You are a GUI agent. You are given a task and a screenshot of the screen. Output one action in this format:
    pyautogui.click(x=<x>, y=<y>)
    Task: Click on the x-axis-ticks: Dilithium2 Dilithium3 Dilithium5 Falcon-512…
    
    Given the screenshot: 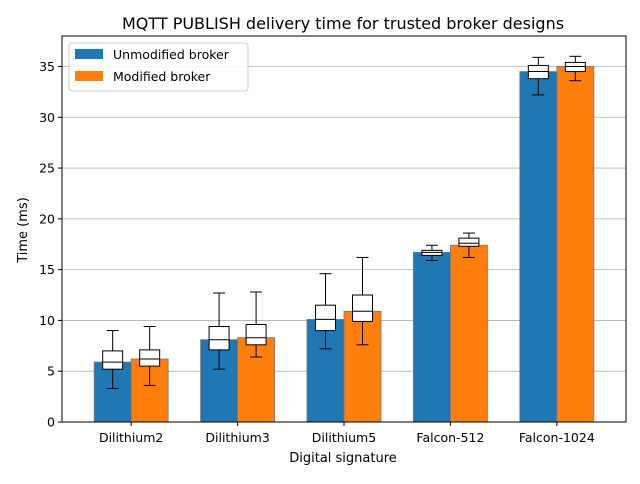 What is the action you would take?
    pyautogui.click(x=347, y=433)
    